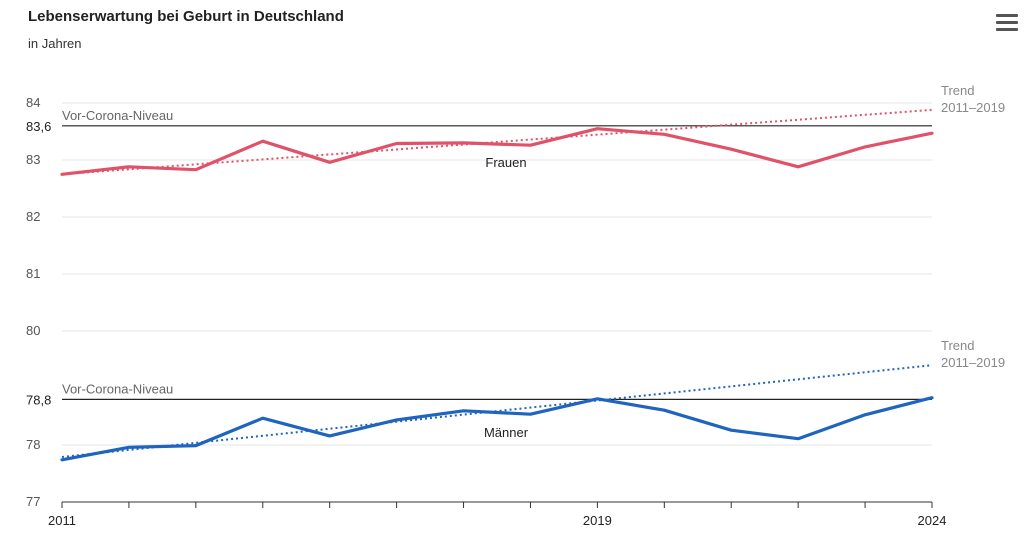  What do you see at coordinates (497, 504) in the screenshot?
I see `x-axis` at bounding box center [497, 504].